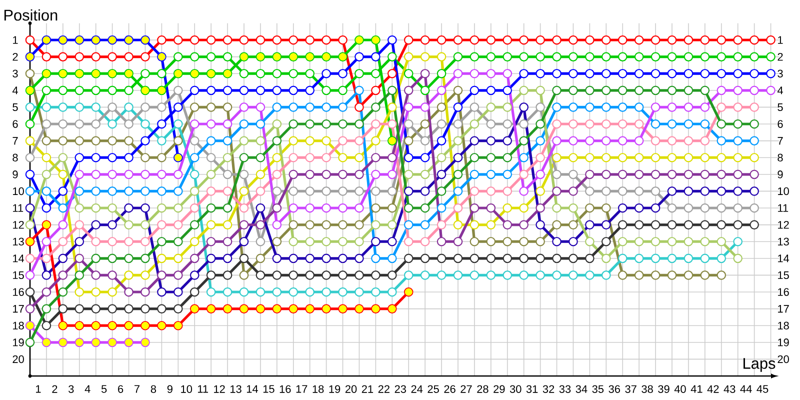 Image resolution: width=800 pixels, height=400 pixels. I want to click on x-tick-label: 36, so click(614, 389).